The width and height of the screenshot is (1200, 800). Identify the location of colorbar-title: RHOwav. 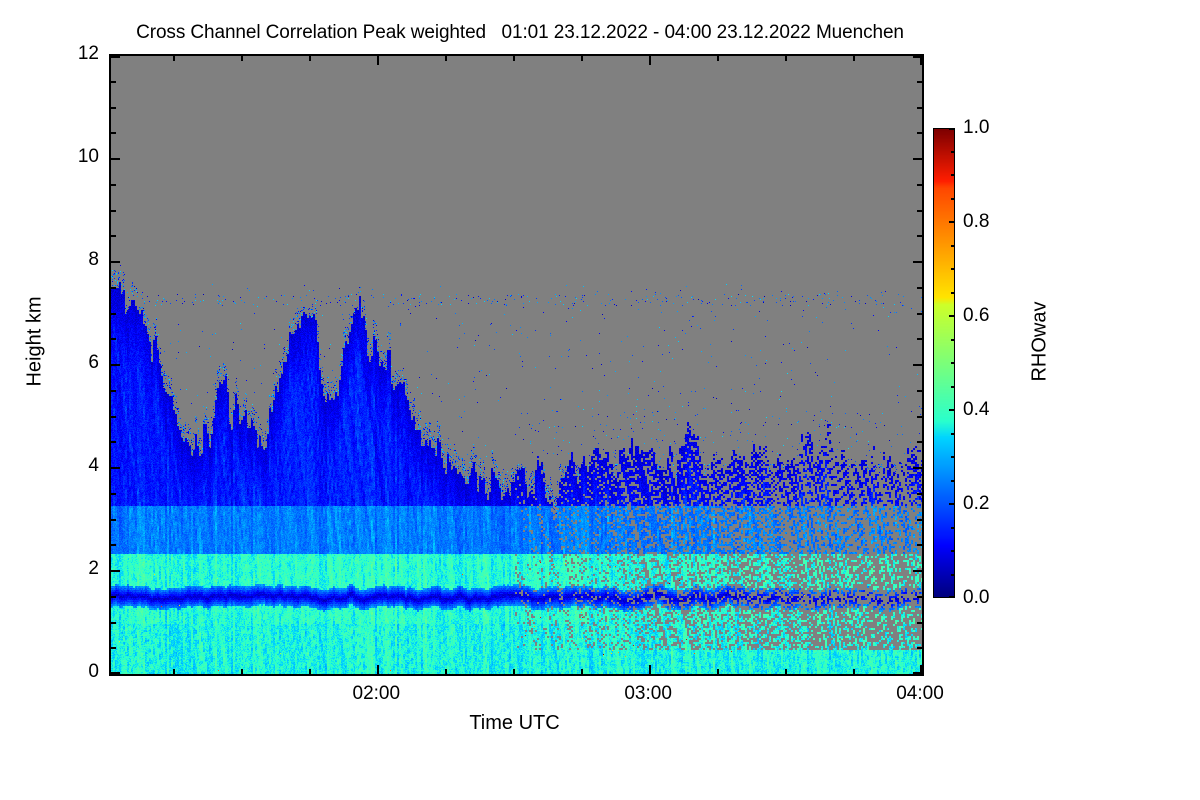
(1039, 341).